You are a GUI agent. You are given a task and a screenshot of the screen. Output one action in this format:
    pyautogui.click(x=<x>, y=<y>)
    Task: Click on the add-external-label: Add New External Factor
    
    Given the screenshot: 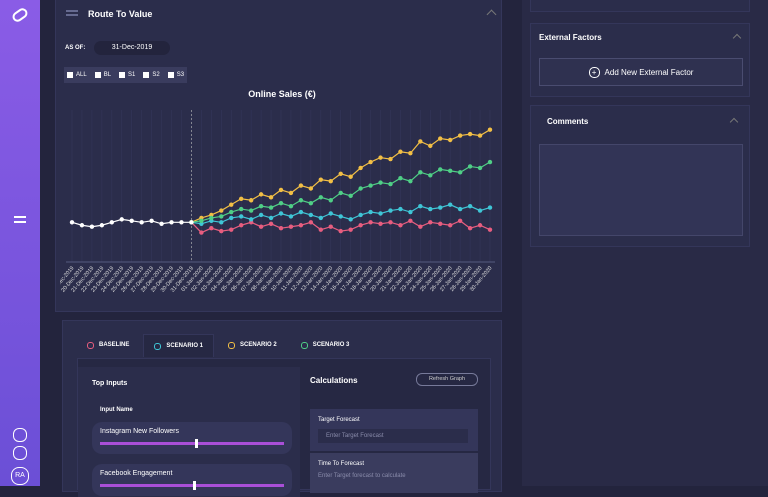 What is the action you would take?
    pyautogui.click(x=649, y=72)
    